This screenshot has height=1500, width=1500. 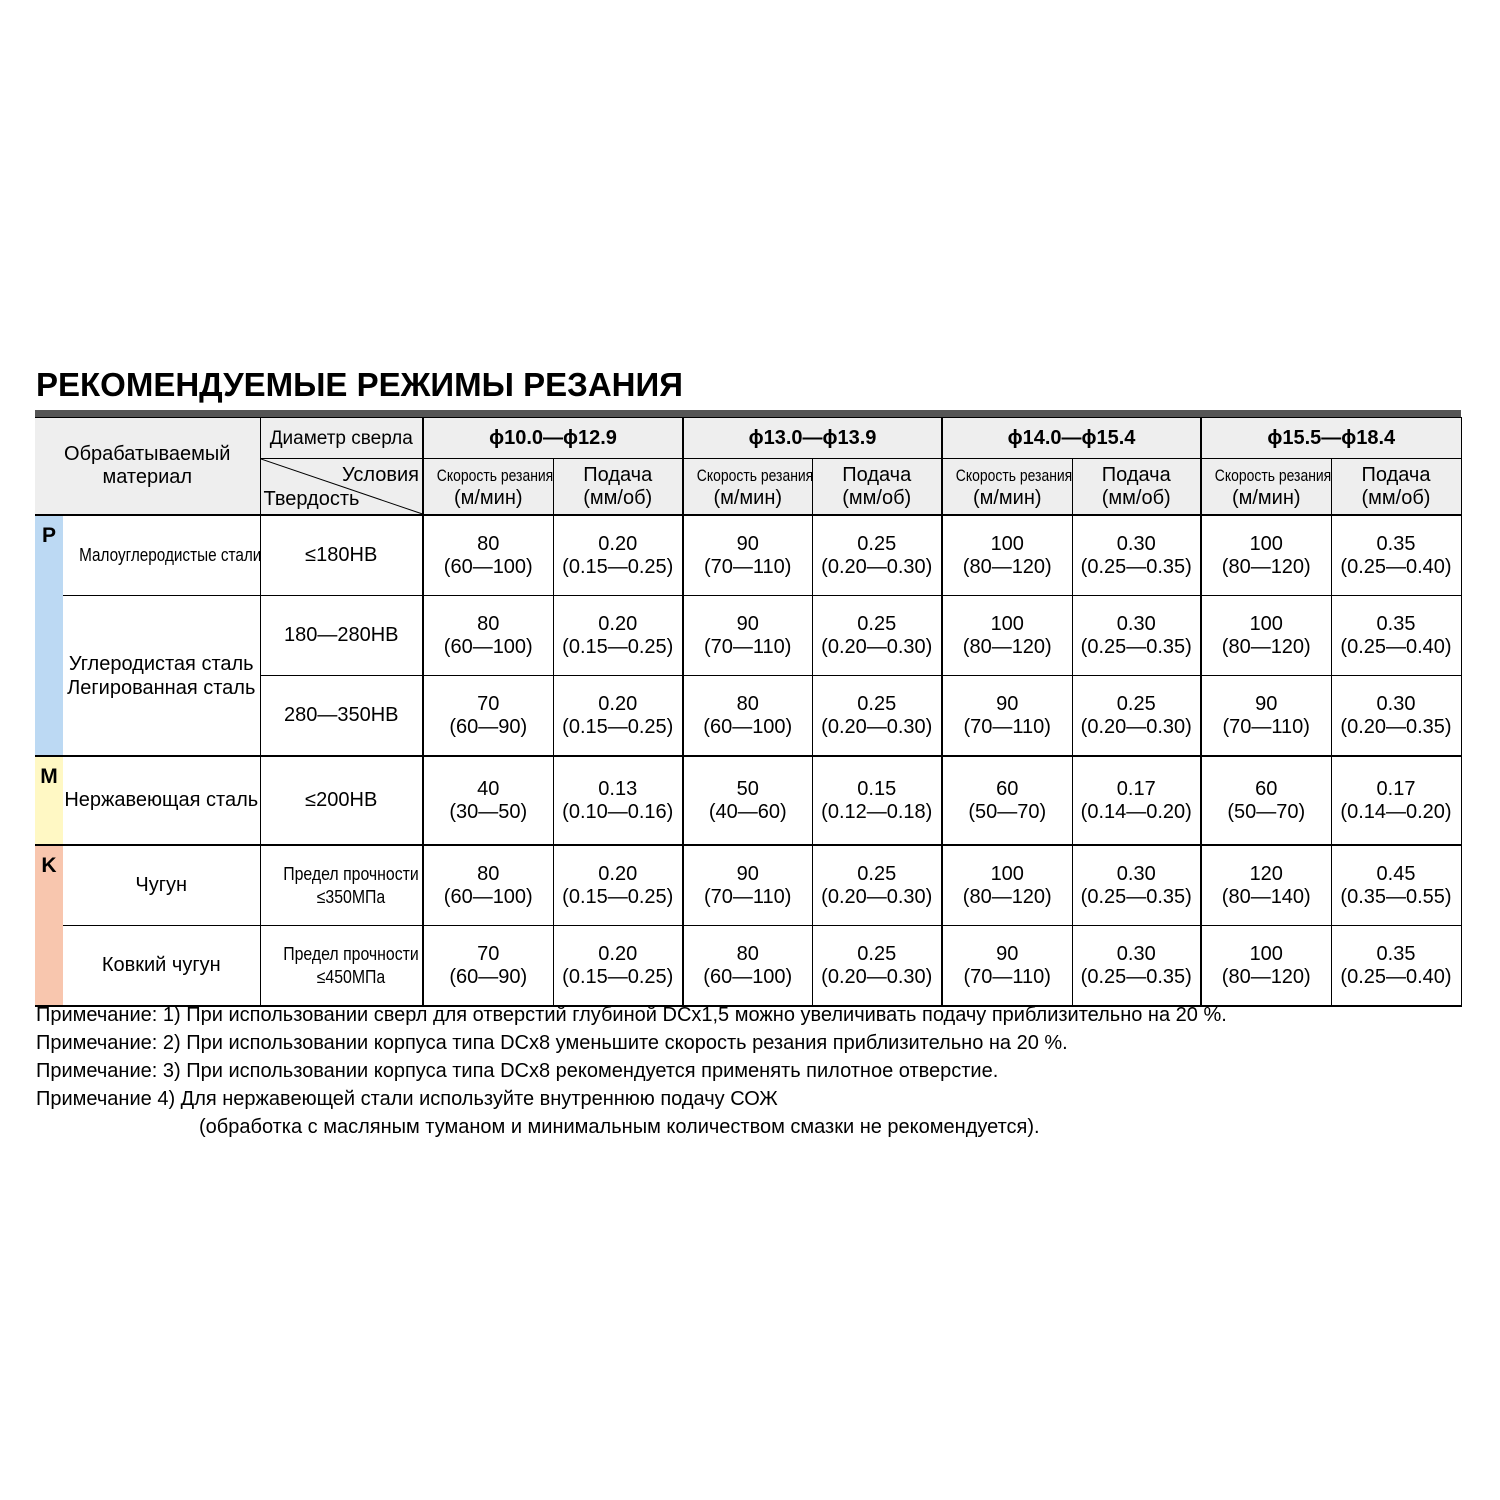 I want to click on feed-cell: 0.13 (0.10—0.16), so click(x=618, y=800).